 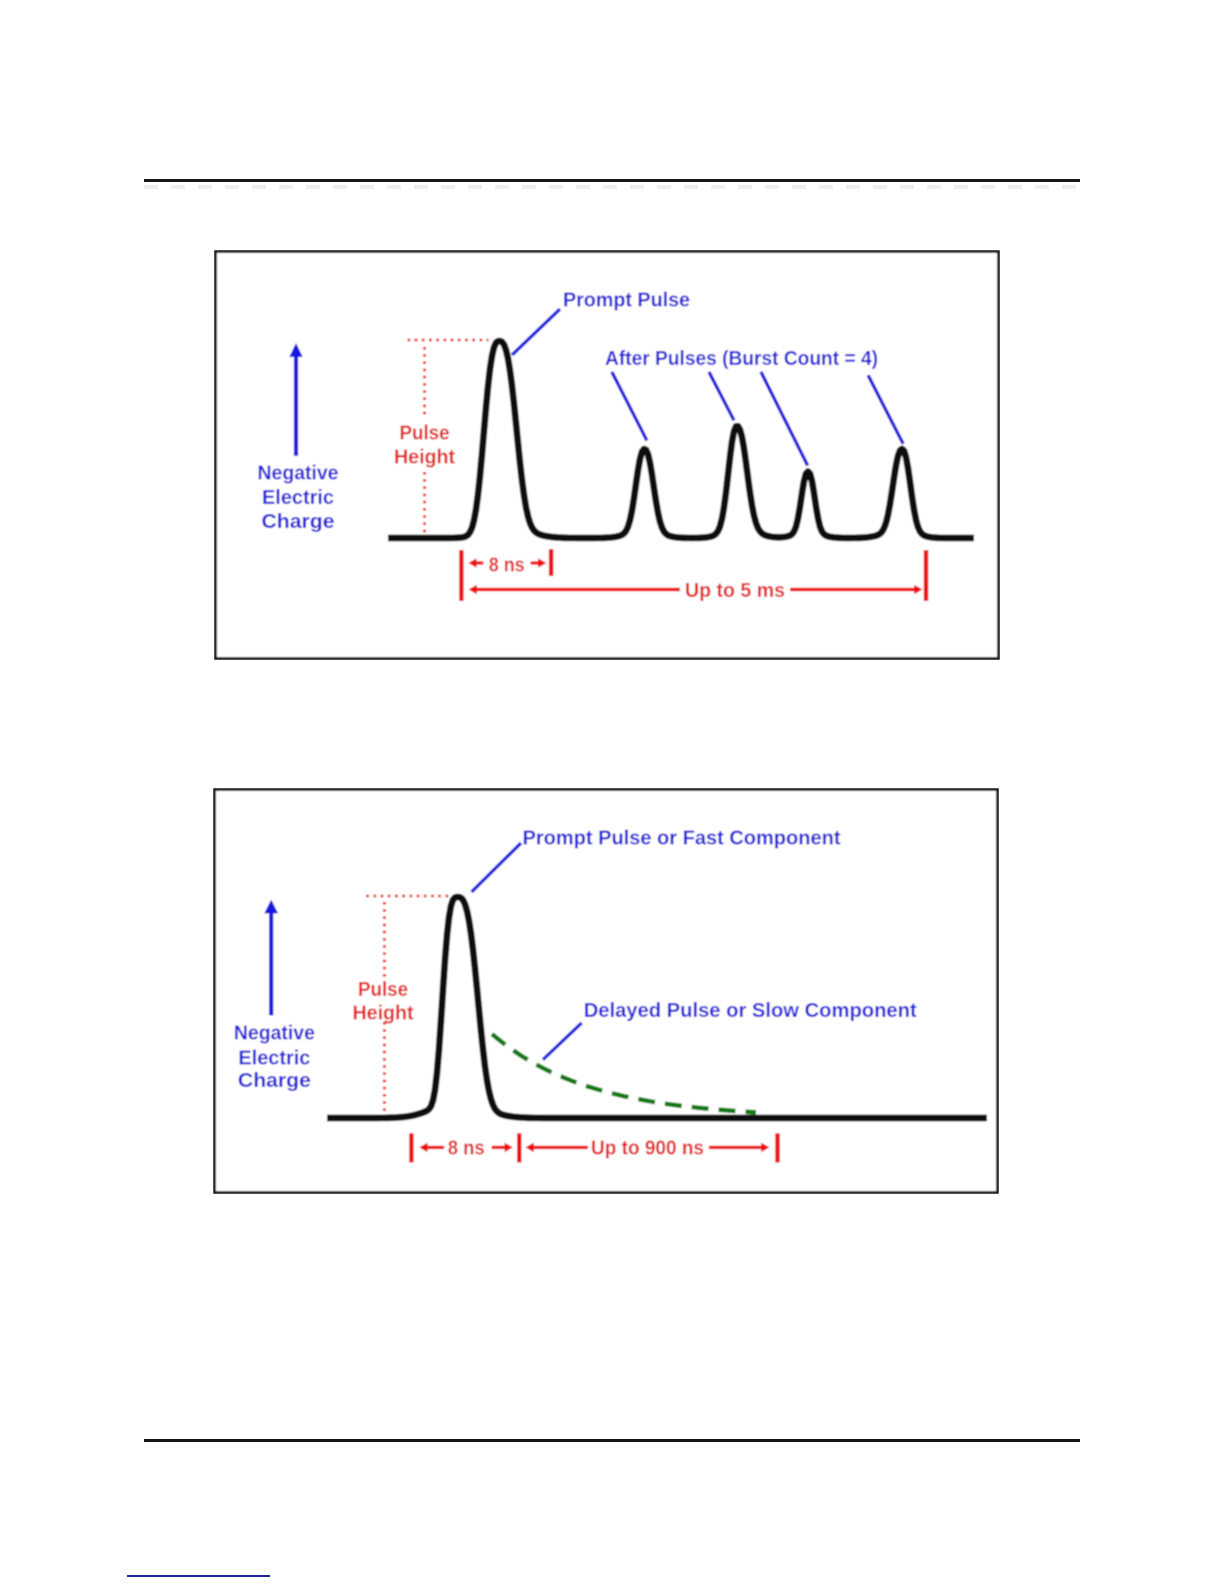 What do you see at coordinates (750, 1010) in the screenshot?
I see `svg-text:Delayed Pulse or Slow Componen: Delayed Pulse or Slow Component` at bounding box center [750, 1010].